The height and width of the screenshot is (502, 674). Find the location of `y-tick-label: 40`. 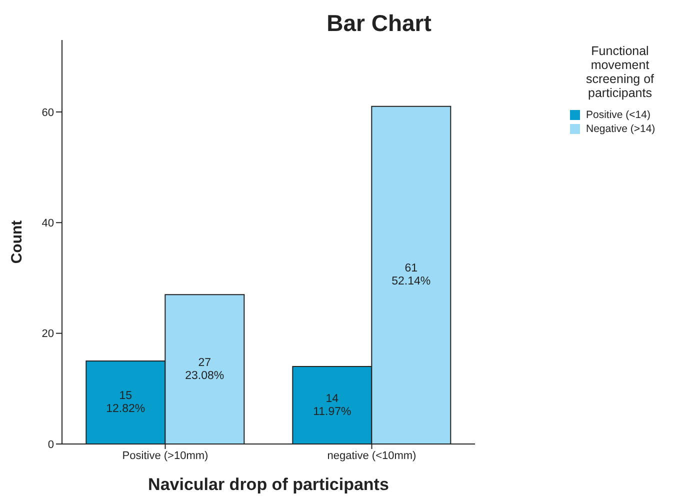

y-tick-label: 40 is located at coordinates (48, 224).